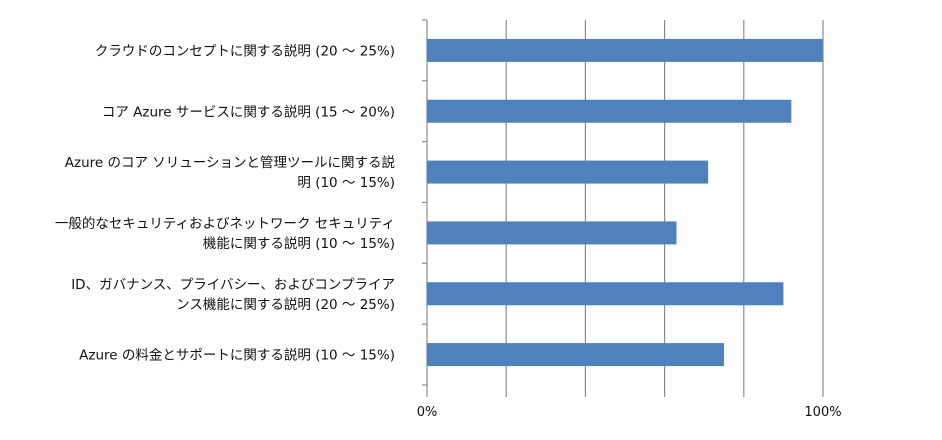 This screenshot has width=942, height=440. I want to click on category-label-line: クラウドのコンセプトに関する説明 (20 ～ 25%), so click(245, 51).